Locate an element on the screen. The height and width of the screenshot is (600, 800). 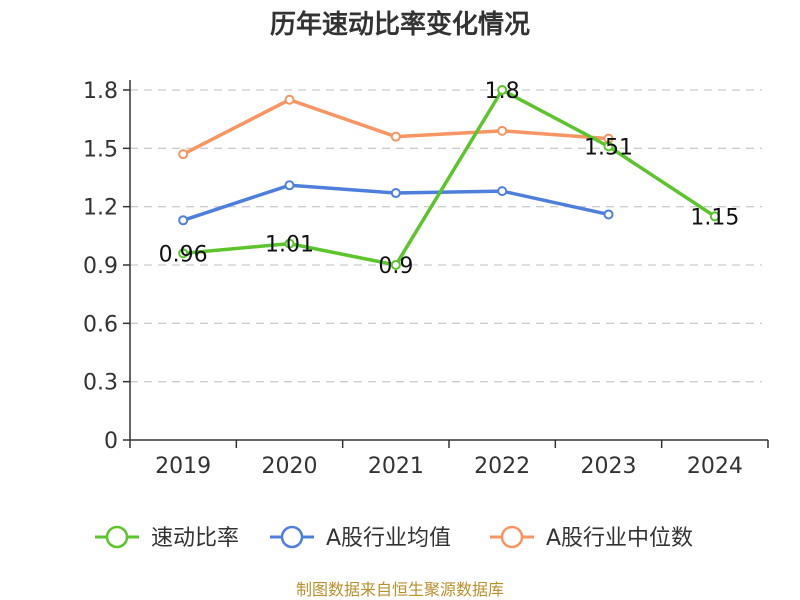
data-label: 1.01 is located at coordinates (289, 245).